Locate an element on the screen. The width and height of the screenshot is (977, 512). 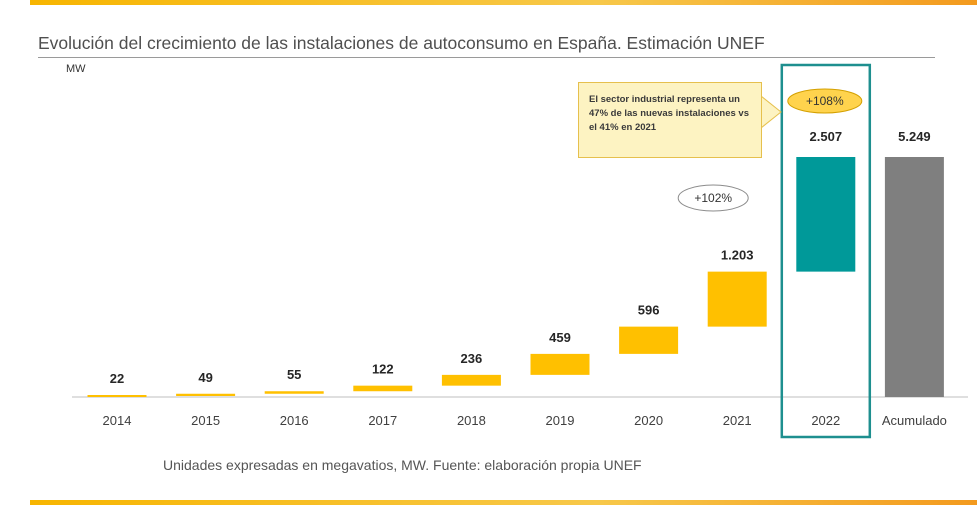
growth-badge-text-2022: +108% is located at coordinates (825, 101).